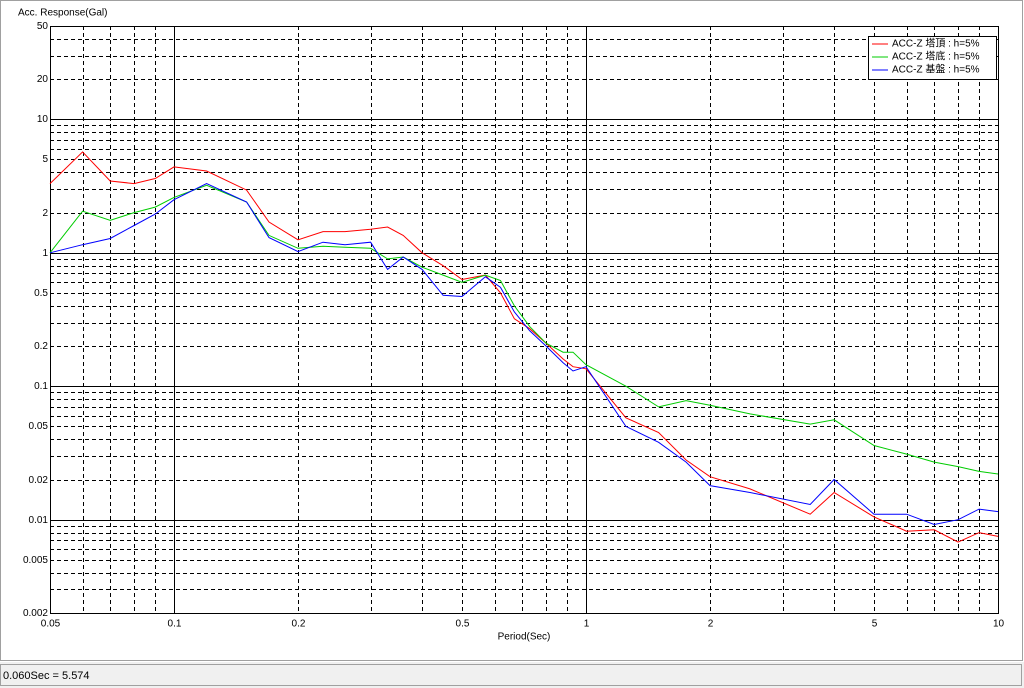 The height and width of the screenshot is (688, 1024). What do you see at coordinates (43, 119) in the screenshot?
I see `y-tick-label: 10` at bounding box center [43, 119].